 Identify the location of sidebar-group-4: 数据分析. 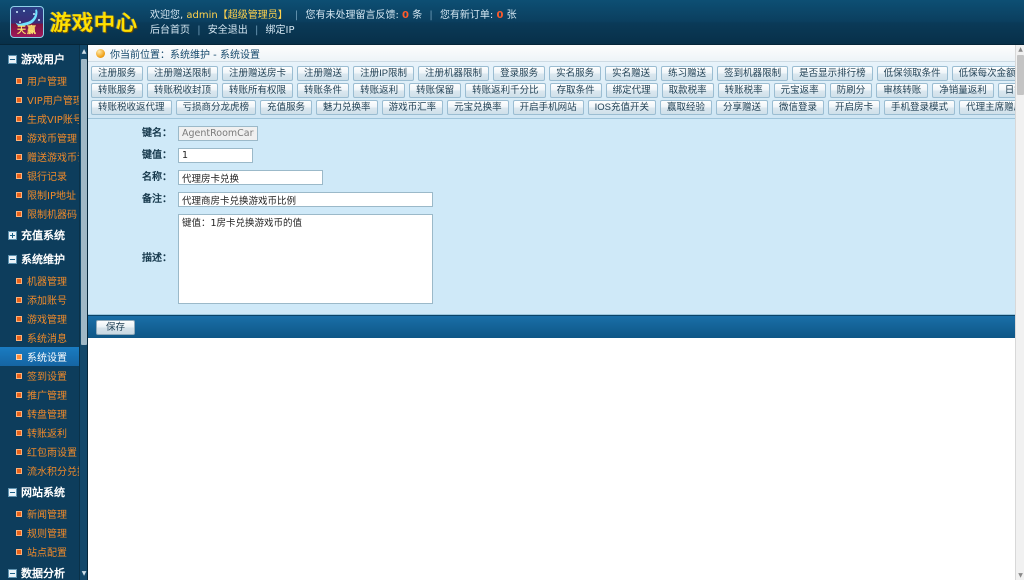
(43, 570).